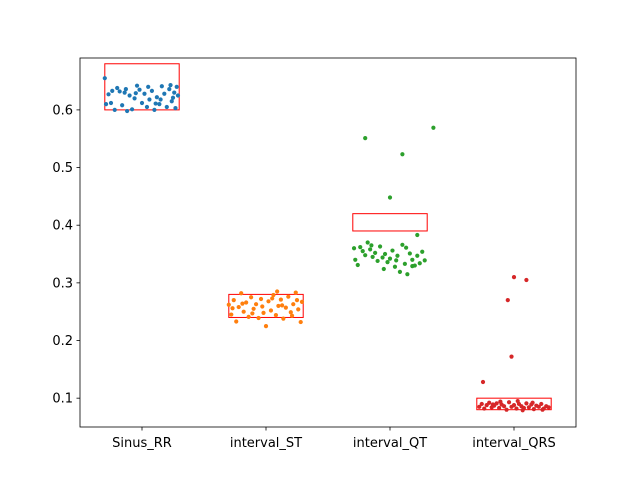 This screenshot has height=480, width=640. What do you see at coordinates (142, 443) in the screenshot?
I see `x-tick-label-sinus-rr: Sinus_RR` at bounding box center [142, 443].